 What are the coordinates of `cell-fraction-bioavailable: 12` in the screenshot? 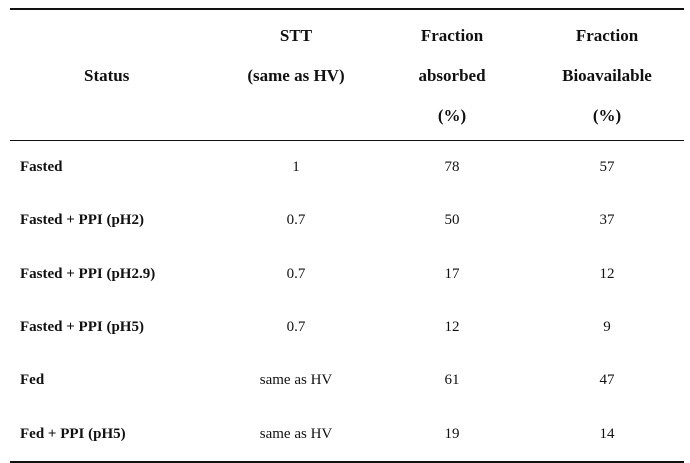 It's located at (607, 273).